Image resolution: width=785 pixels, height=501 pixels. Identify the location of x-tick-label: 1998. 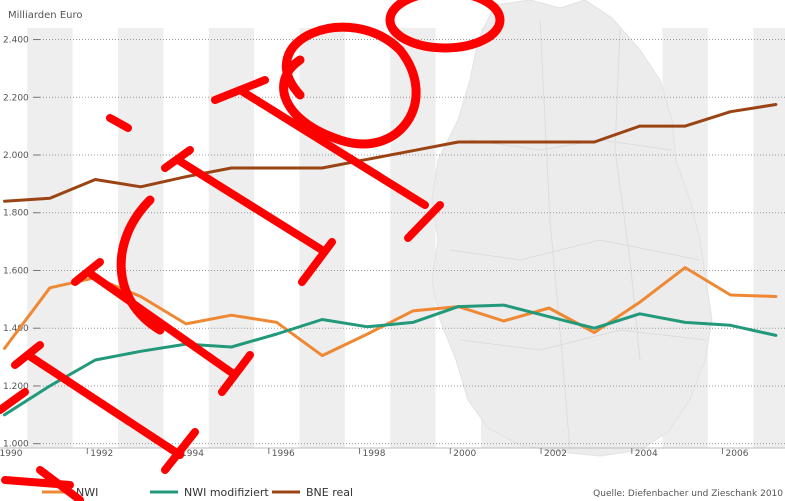
(374, 454).